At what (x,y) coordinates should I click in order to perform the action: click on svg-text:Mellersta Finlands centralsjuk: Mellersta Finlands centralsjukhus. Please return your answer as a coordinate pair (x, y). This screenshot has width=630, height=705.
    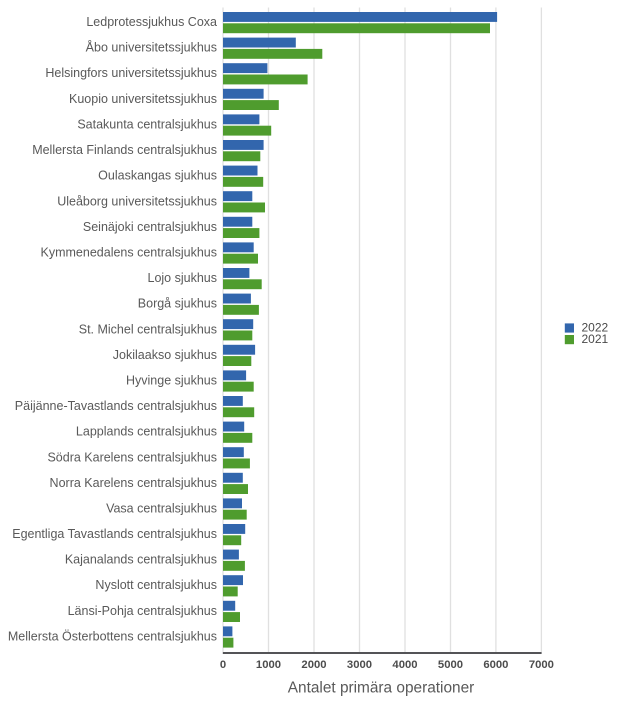
    Looking at the image, I should click on (124, 150).